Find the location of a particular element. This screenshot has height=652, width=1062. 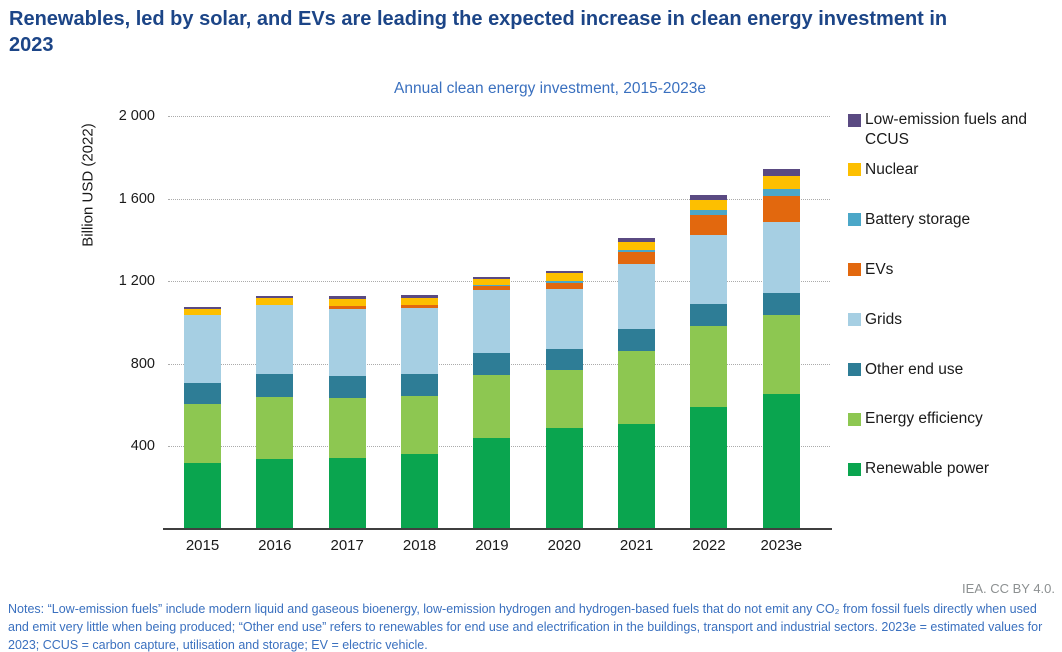

legend-item: EVs is located at coordinates (949, 270).